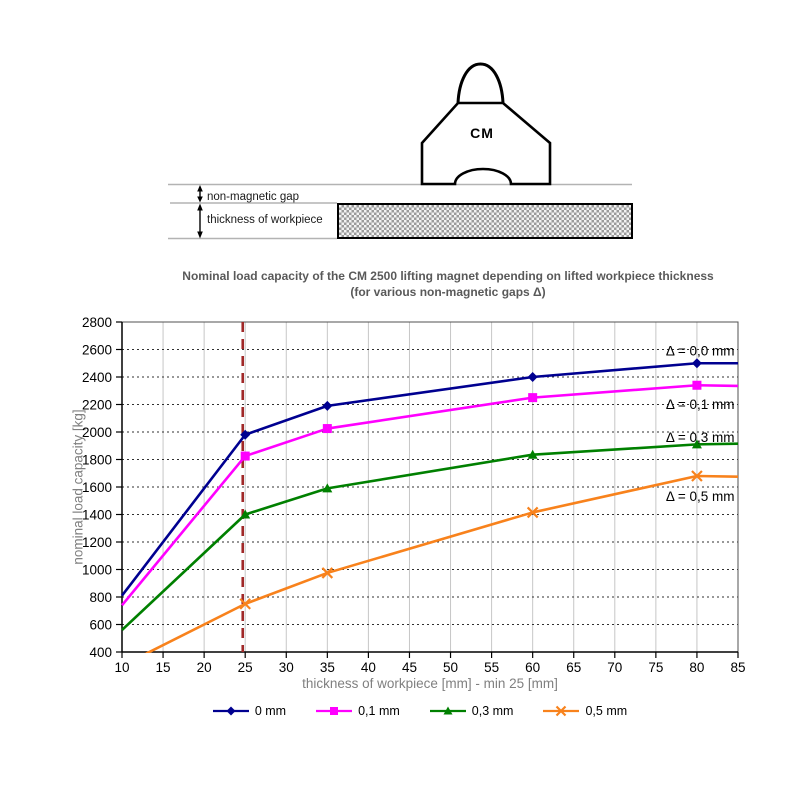 Image resolution: width=800 pixels, height=800 pixels. I want to click on gap-label: non-magnetic gap, so click(253, 197).